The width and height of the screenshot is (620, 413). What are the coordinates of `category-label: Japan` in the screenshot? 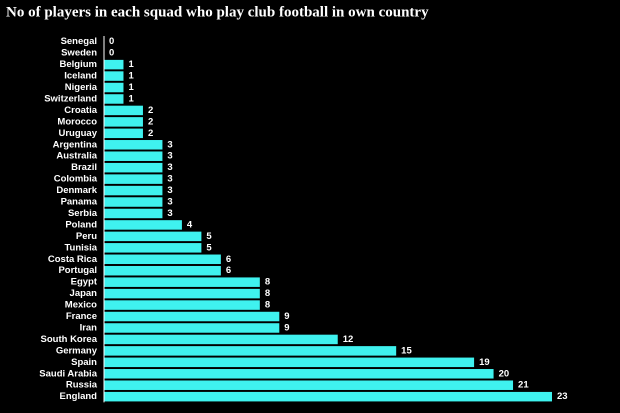 It's located at (84, 293).